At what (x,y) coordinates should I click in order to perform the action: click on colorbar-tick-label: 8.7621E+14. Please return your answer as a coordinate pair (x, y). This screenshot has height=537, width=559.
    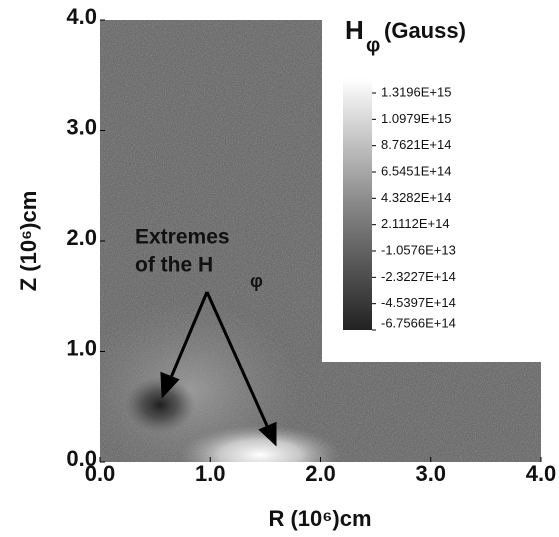
    Looking at the image, I should click on (416, 144).